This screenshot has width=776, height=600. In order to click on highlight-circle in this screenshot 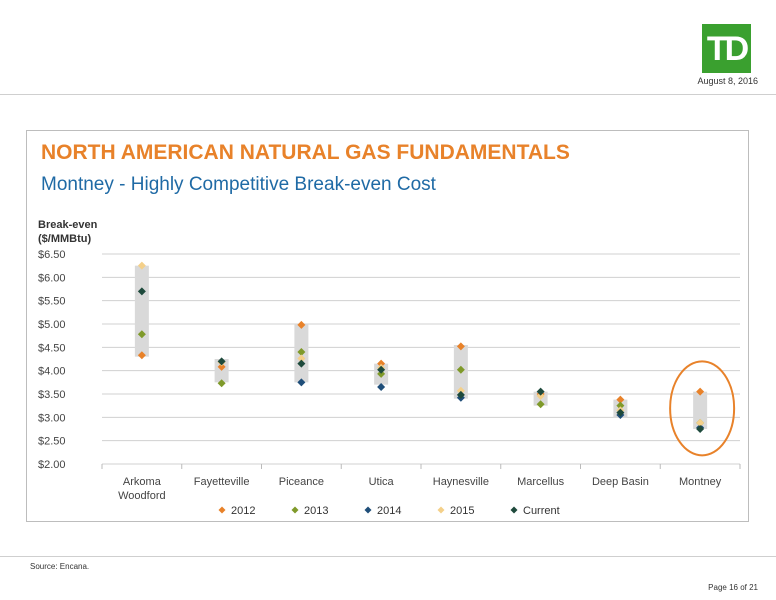, I will do `click(702, 408)`.